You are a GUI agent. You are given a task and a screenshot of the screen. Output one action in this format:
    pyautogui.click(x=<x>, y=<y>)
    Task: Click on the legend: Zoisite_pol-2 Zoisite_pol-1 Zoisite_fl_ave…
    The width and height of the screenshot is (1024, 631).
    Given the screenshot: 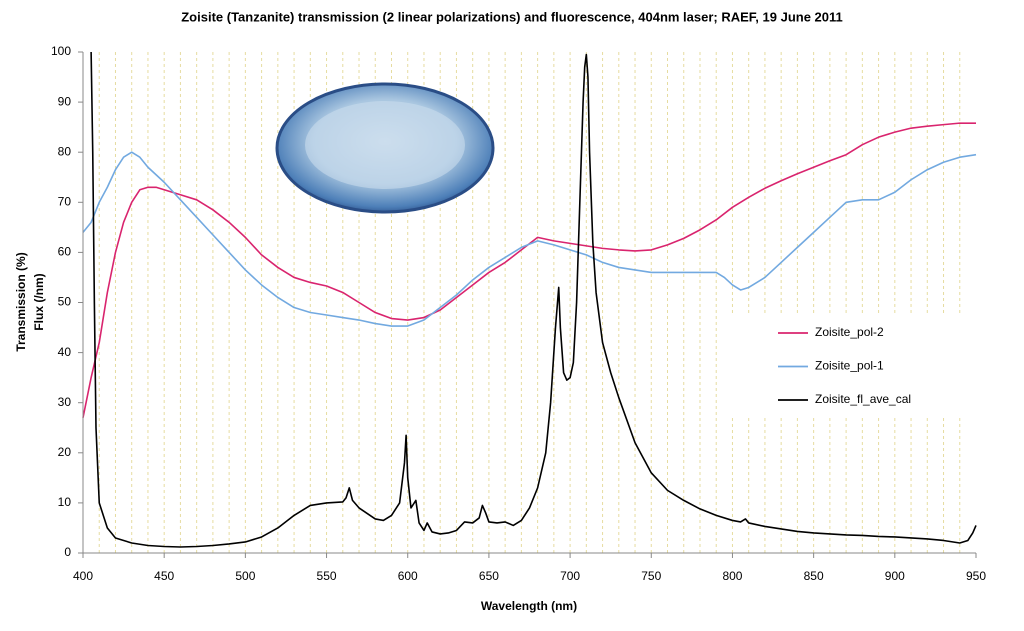 What is the action you would take?
    pyautogui.click(x=844, y=365)
    